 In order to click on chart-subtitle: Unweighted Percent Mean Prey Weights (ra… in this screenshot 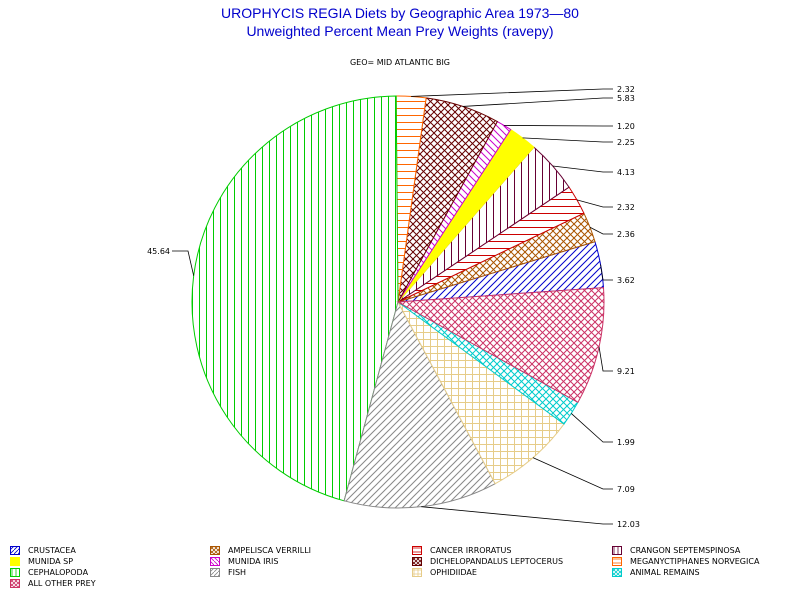, I will do `click(400, 31)`.